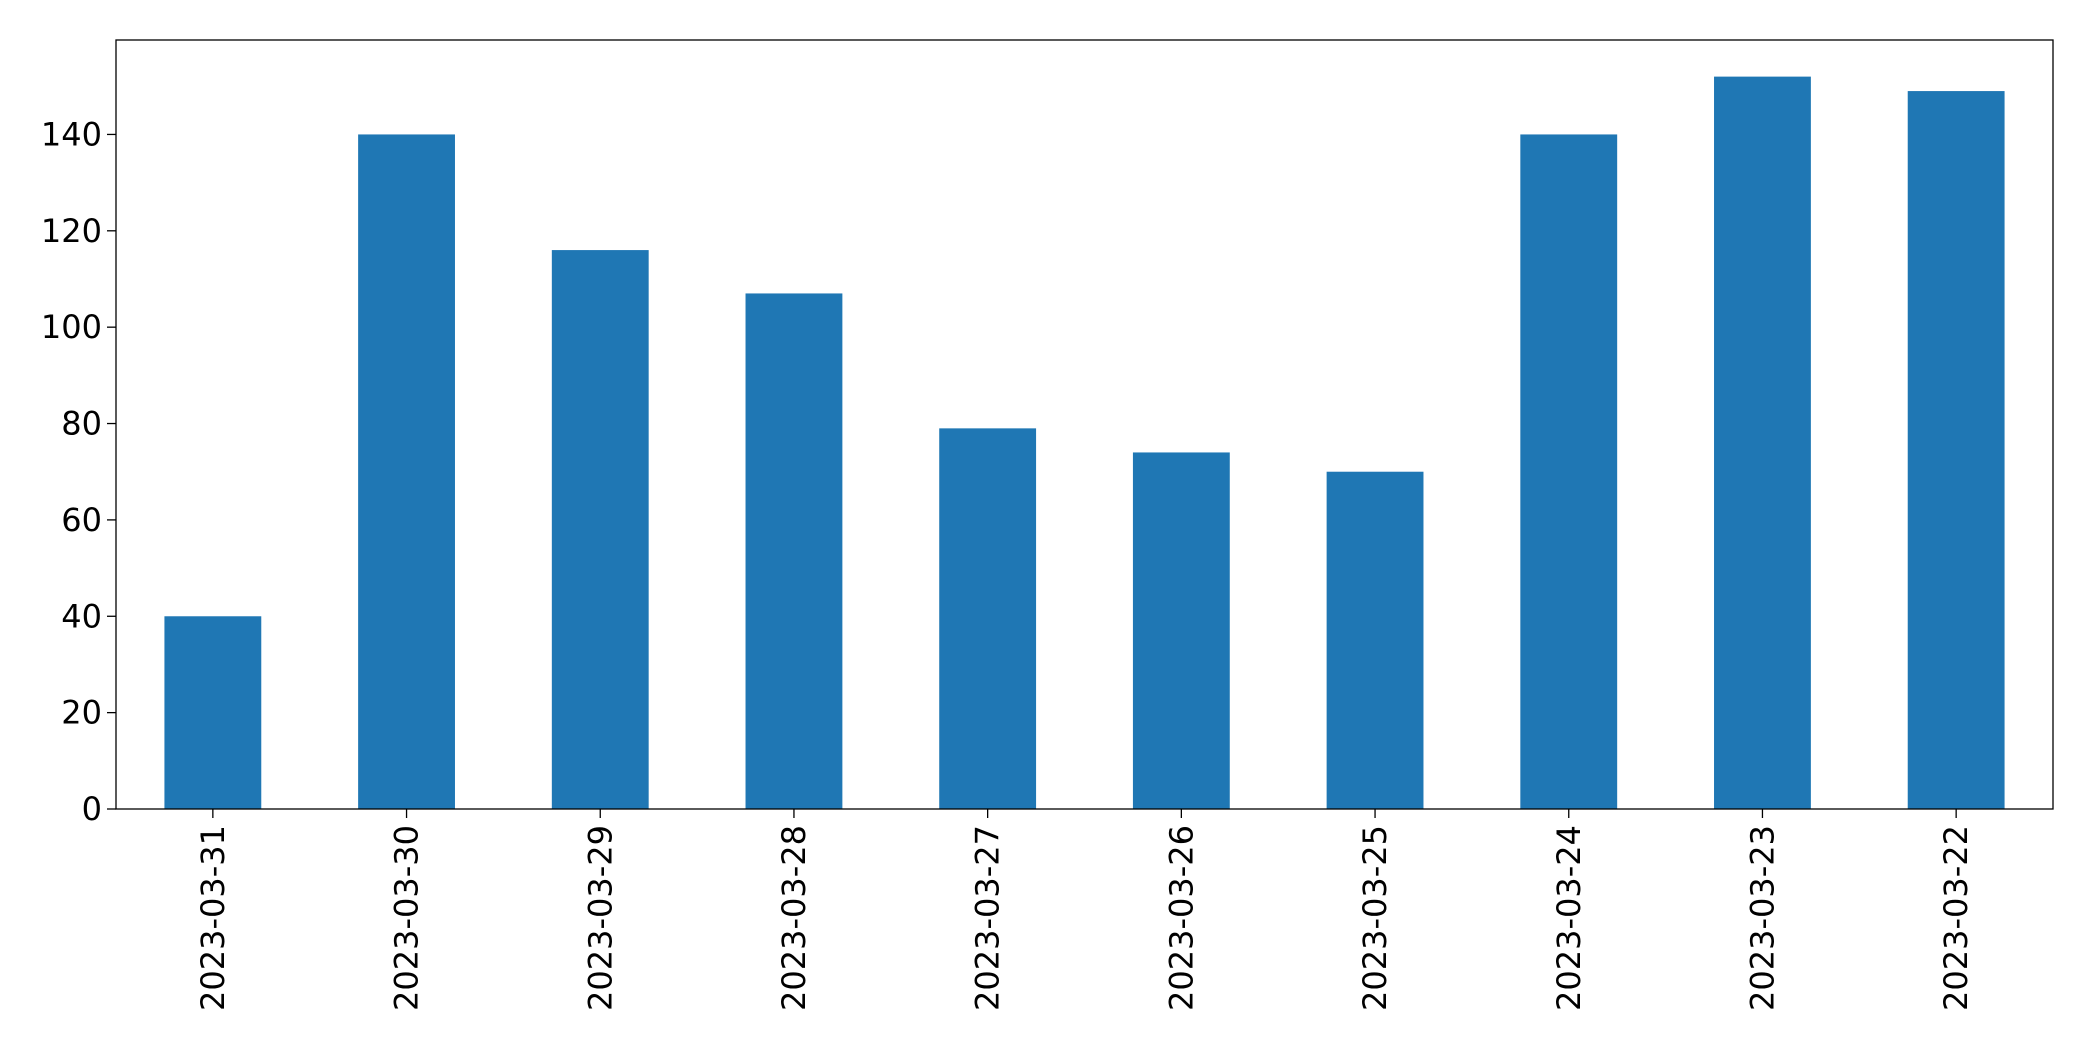 This screenshot has width=2093, height=1061. I want to click on y-tick-label: 20, so click(81, 713).